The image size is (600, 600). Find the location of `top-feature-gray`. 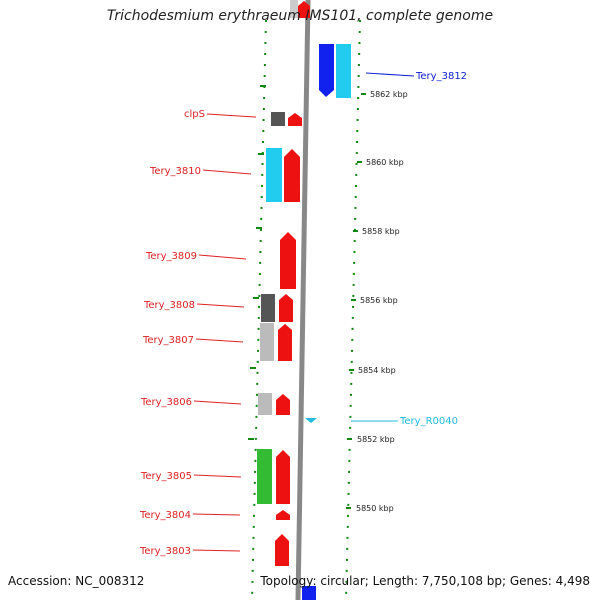

top-feature-gray is located at coordinates (294, 9).